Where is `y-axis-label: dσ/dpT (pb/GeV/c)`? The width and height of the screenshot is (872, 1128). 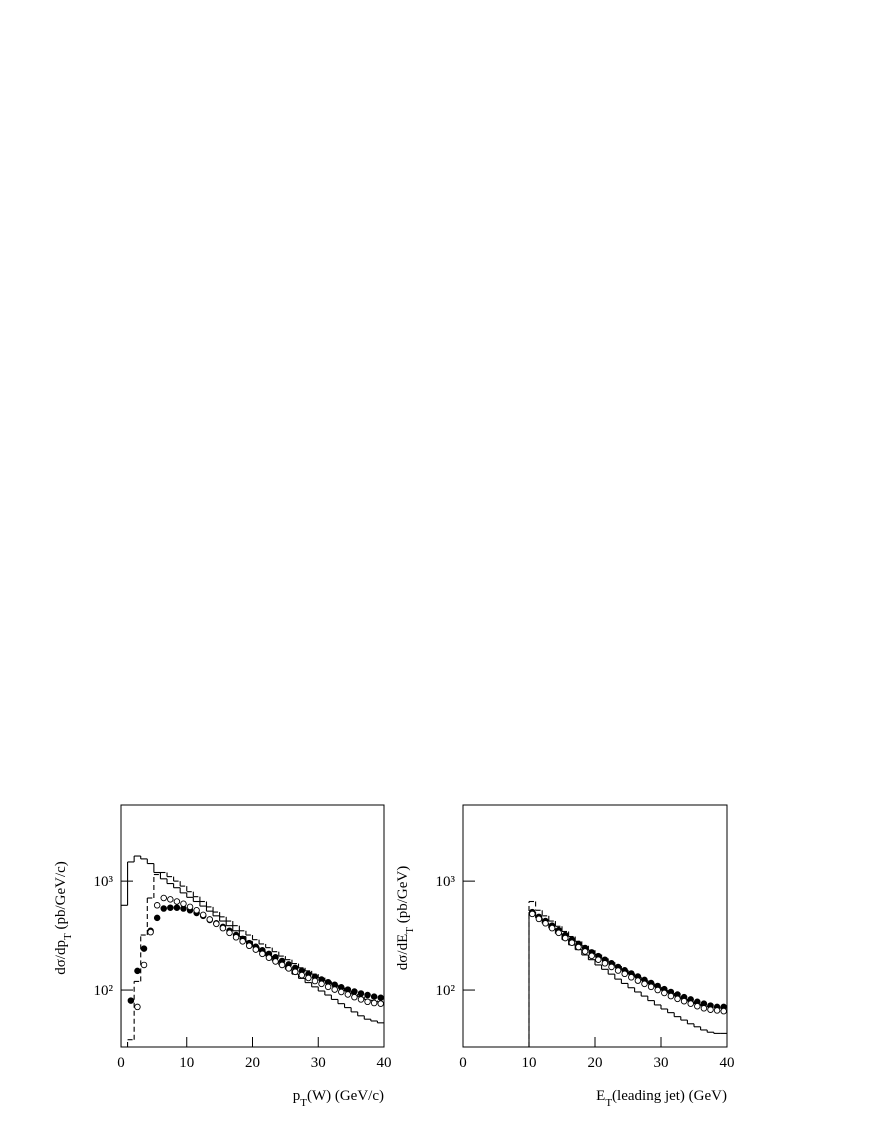
y-axis-label: dσ/dpT (pb/GeV/c) is located at coordinates (63, 918).